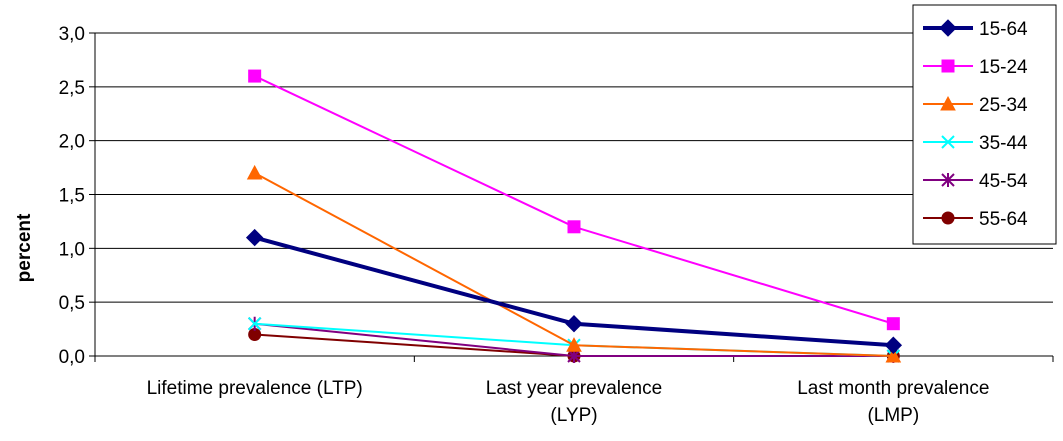 Image resolution: width=1063 pixels, height=441 pixels. I want to click on legend-label: 35-44, so click(1003, 143).